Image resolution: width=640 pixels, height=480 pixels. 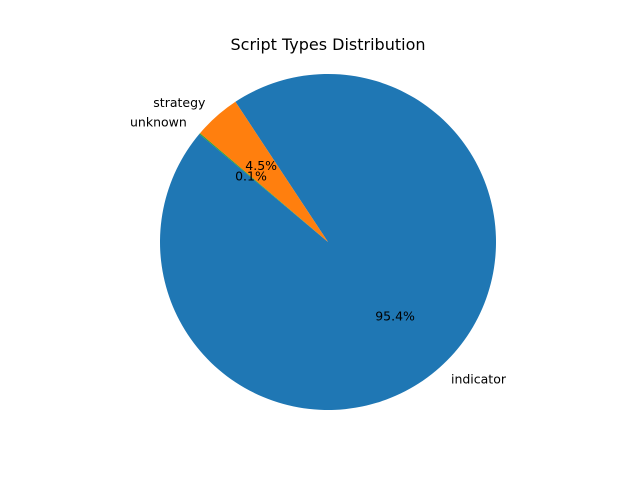 I want to click on slice-label-strategy: strategy, so click(x=179, y=102).